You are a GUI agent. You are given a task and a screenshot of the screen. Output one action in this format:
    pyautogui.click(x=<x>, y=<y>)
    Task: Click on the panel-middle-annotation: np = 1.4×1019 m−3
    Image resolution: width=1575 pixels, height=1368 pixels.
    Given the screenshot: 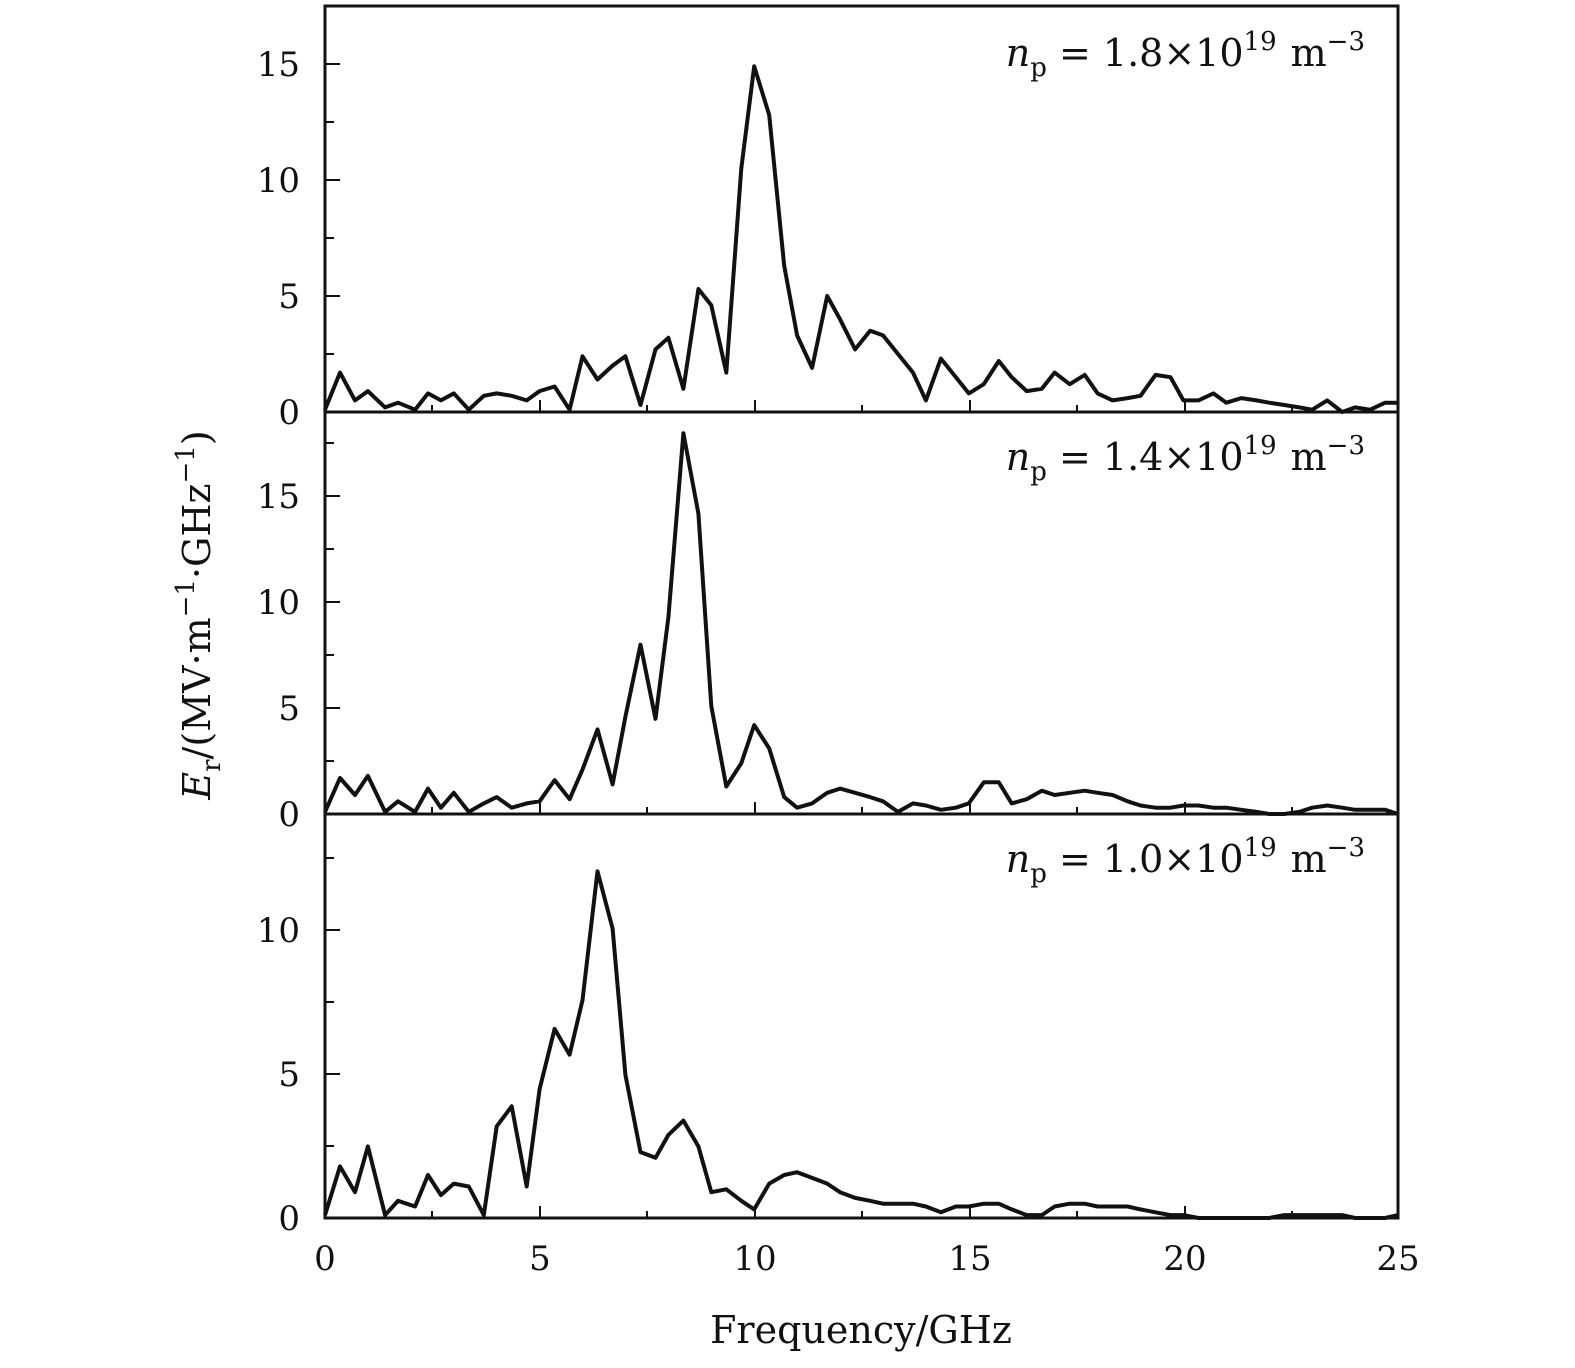 What is the action you would take?
    pyautogui.click(x=1185, y=459)
    